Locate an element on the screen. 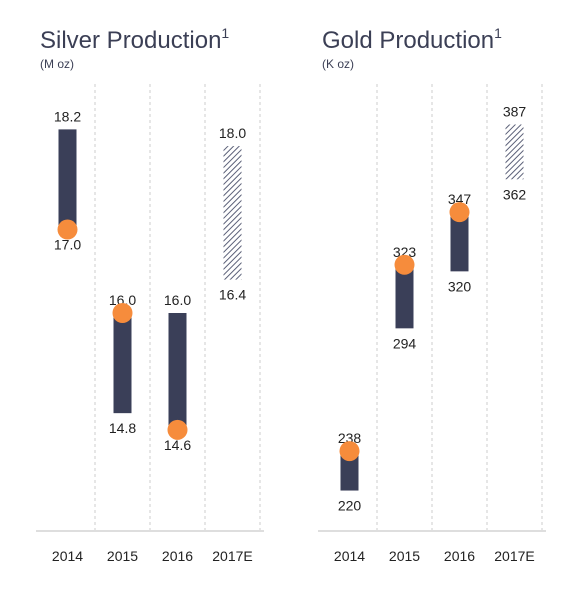 The image size is (580, 596). silver-category-label: 2016 is located at coordinates (177, 556).